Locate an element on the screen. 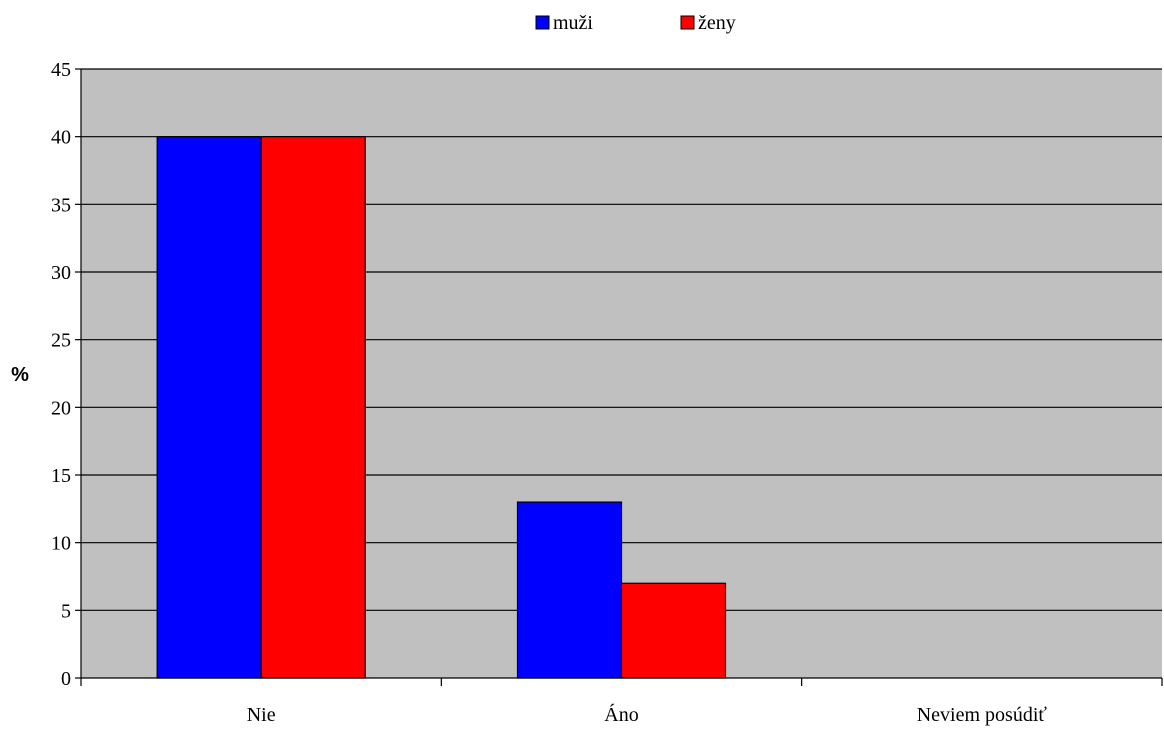 Image resolution: width=1164 pixels, height=729 pixels. y-tick-label: 15 is located at coordinates (61, 476).